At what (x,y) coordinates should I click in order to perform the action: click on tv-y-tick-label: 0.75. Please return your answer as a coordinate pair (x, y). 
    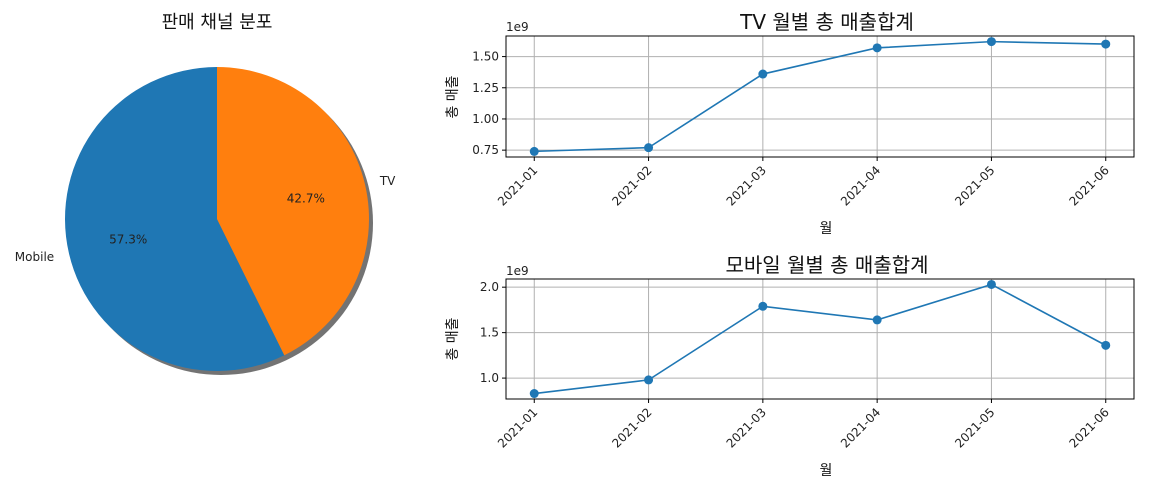
    Looking at the image, I should click on (485, 150).